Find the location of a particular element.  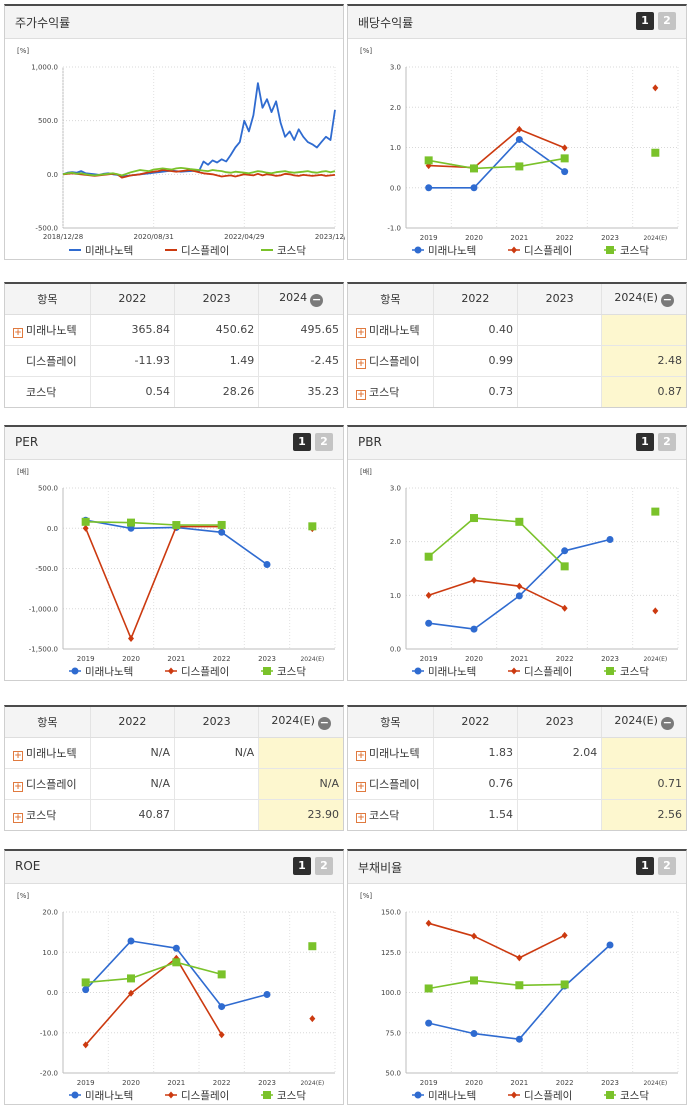

column-header: 2022 is located at coordinates (475, 299).